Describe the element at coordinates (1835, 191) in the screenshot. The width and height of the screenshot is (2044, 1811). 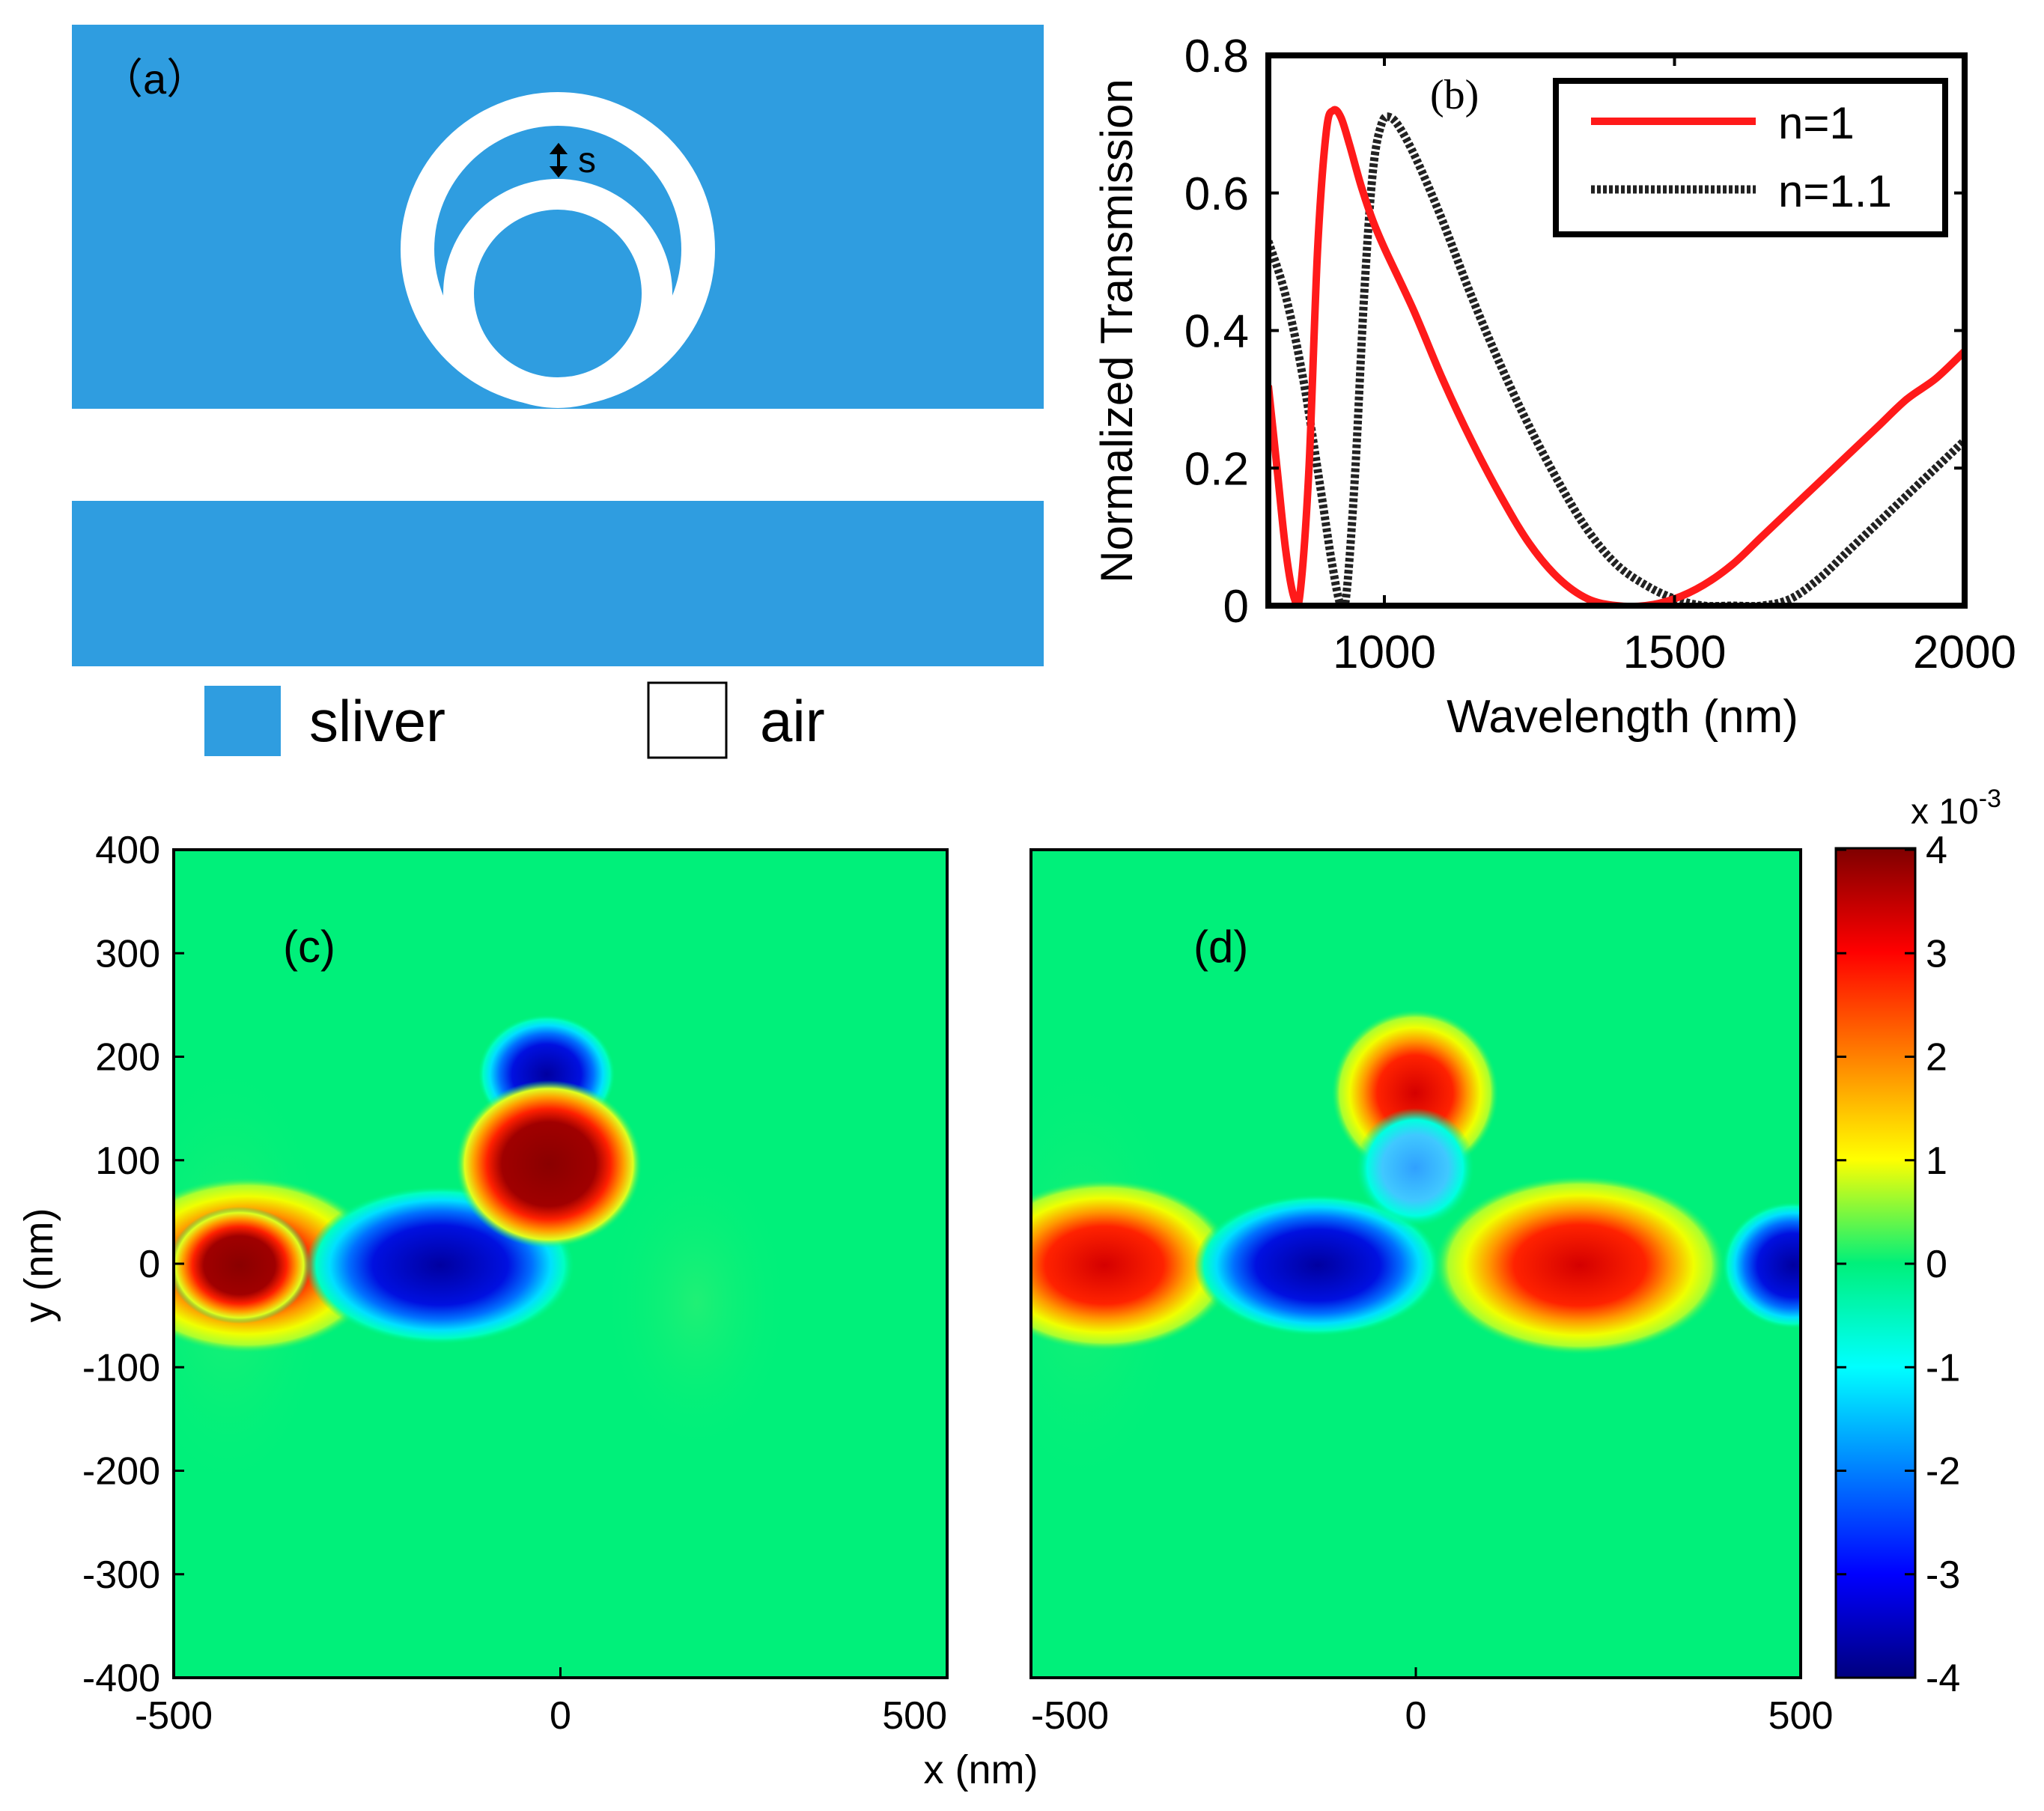
I see `legend-label-n11: n=1.1` at that location.